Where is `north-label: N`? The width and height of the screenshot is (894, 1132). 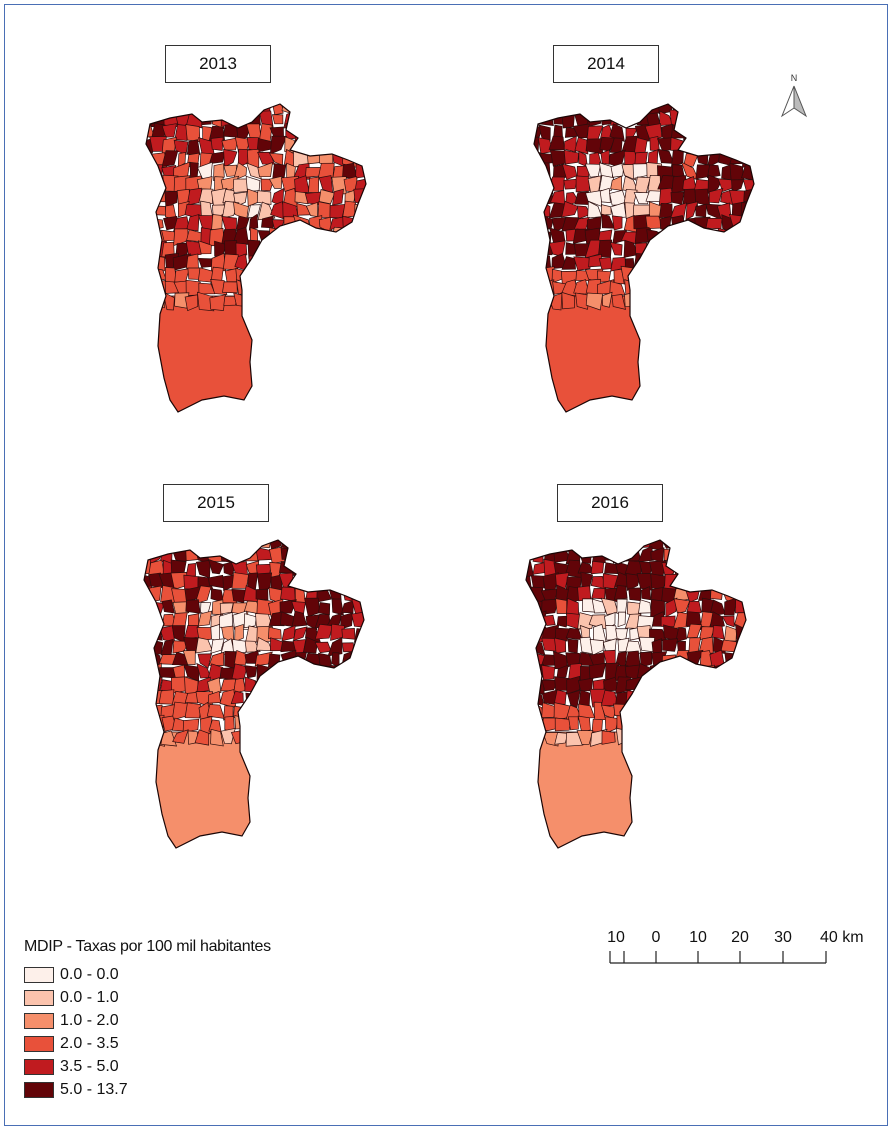
north-label: N is located at coordinates (794, 78).